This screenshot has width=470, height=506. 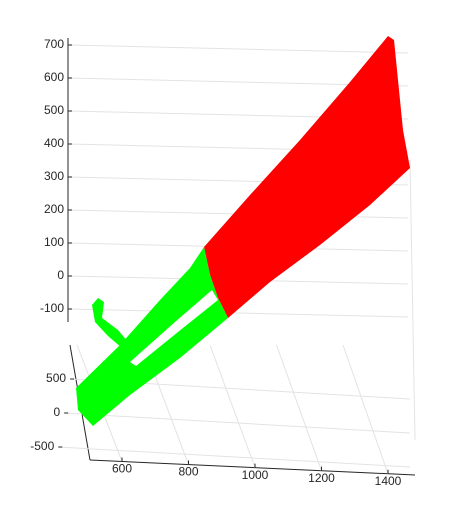 What do you see at coordinates (174, 328) in the screenshot?
I see `gap` at bounding box center [174, 328].